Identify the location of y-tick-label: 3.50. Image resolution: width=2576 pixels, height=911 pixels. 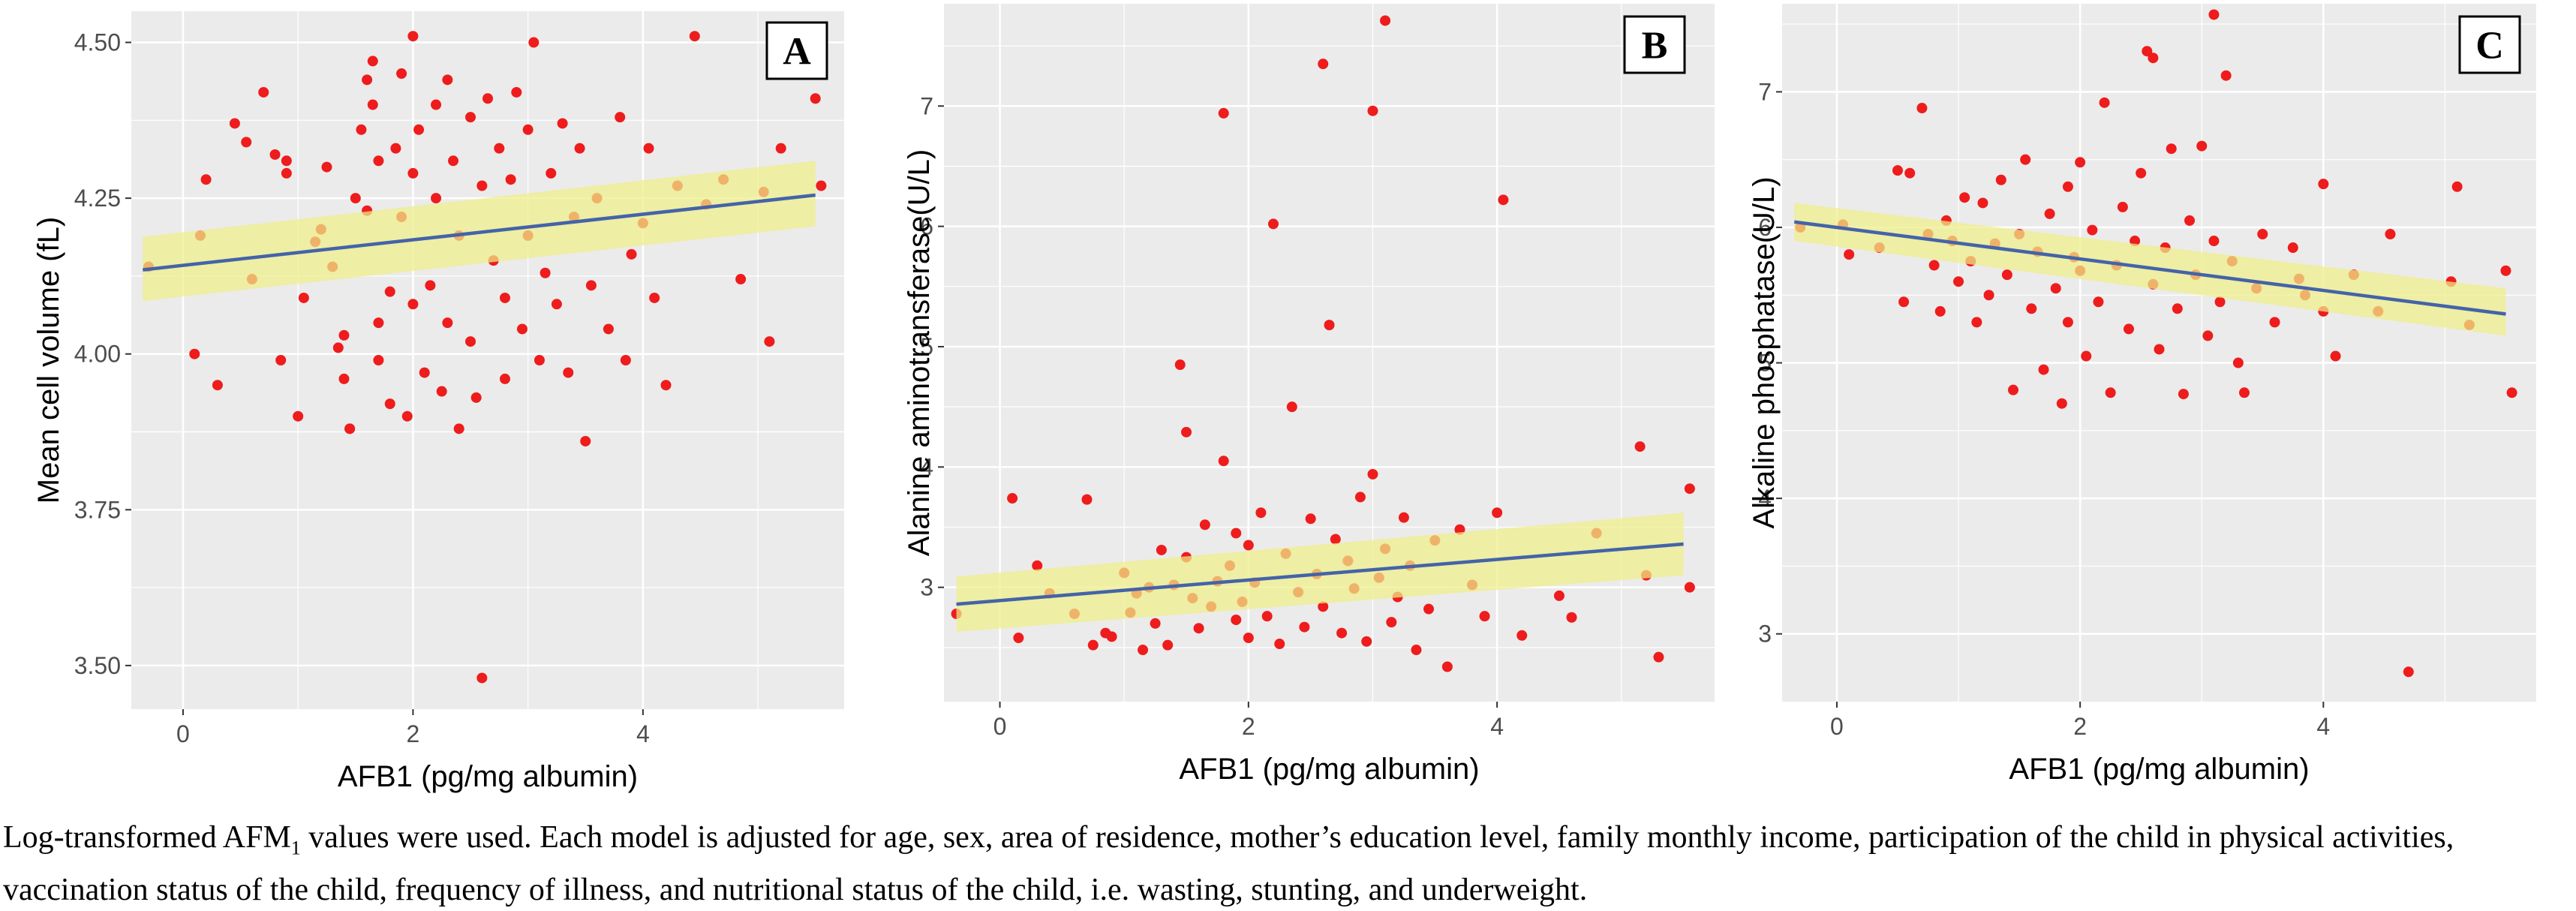
(97, 666).